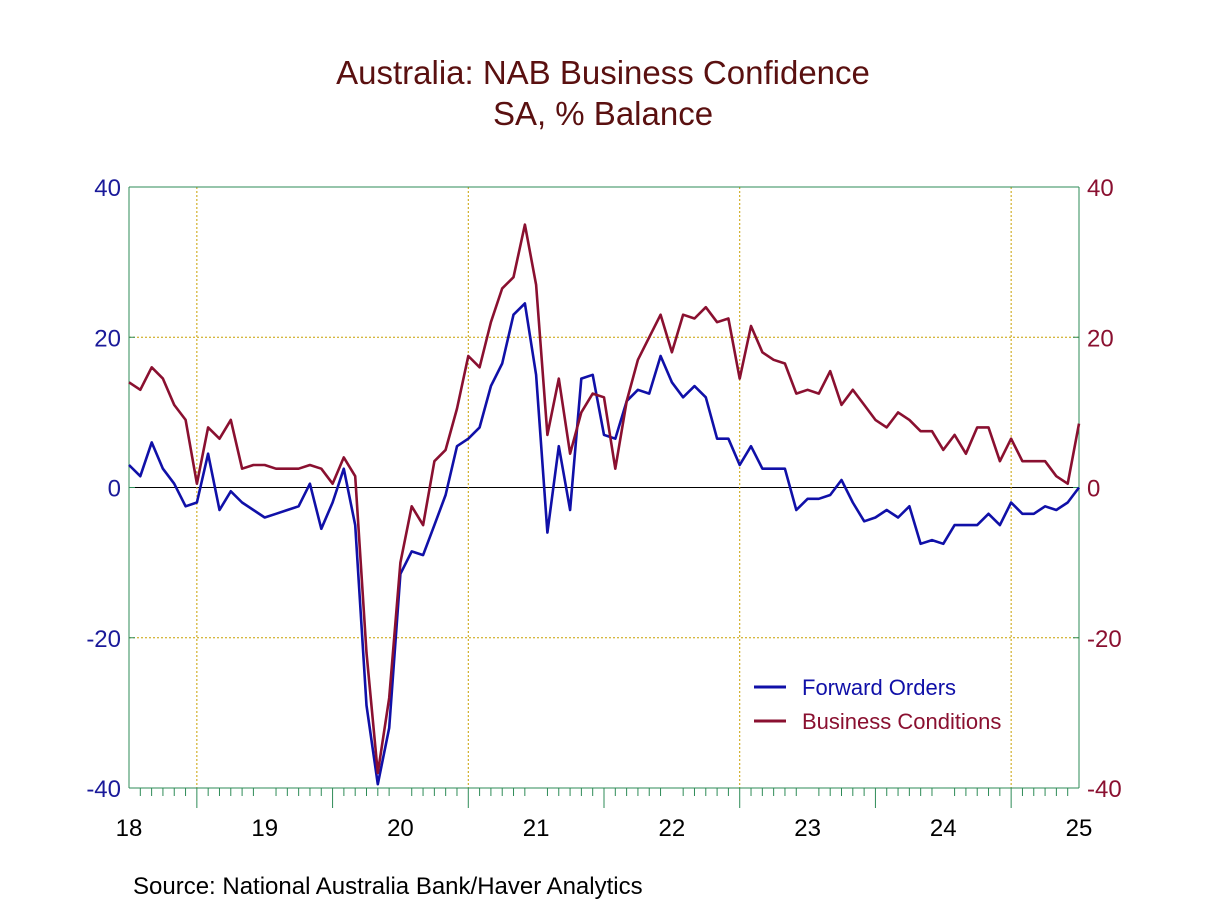  I want to click on legend: Forward Orders Business Conditions, so click(877, 704).